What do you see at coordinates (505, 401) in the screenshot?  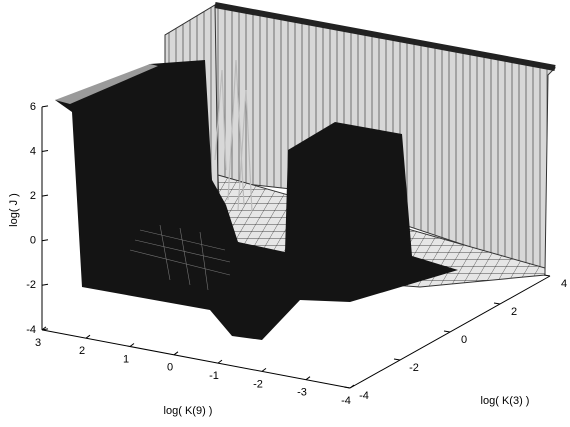 I see `y-axis-title: log( K(3) )` at bounding box center [505, 401].